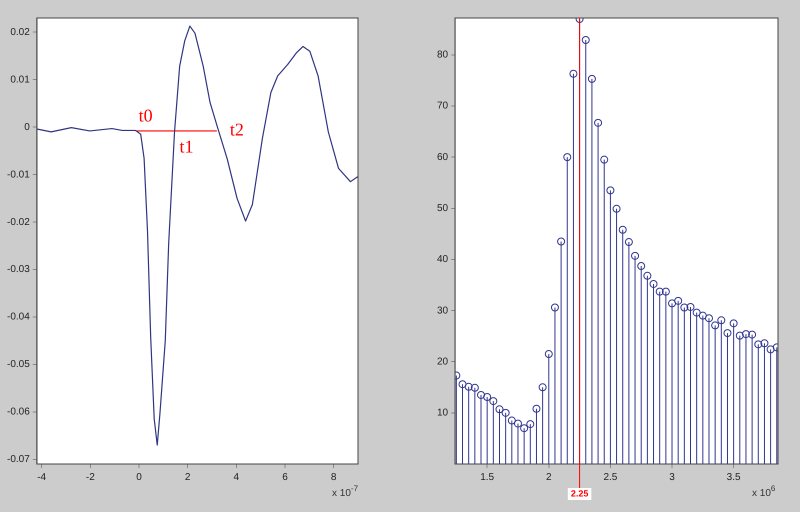 This screenshot has height=512, width=800. What do you see at coordinates (579, 493) in the screenshot?
I see `ref-line-label: 2.25` at bounding box center [579, 493].